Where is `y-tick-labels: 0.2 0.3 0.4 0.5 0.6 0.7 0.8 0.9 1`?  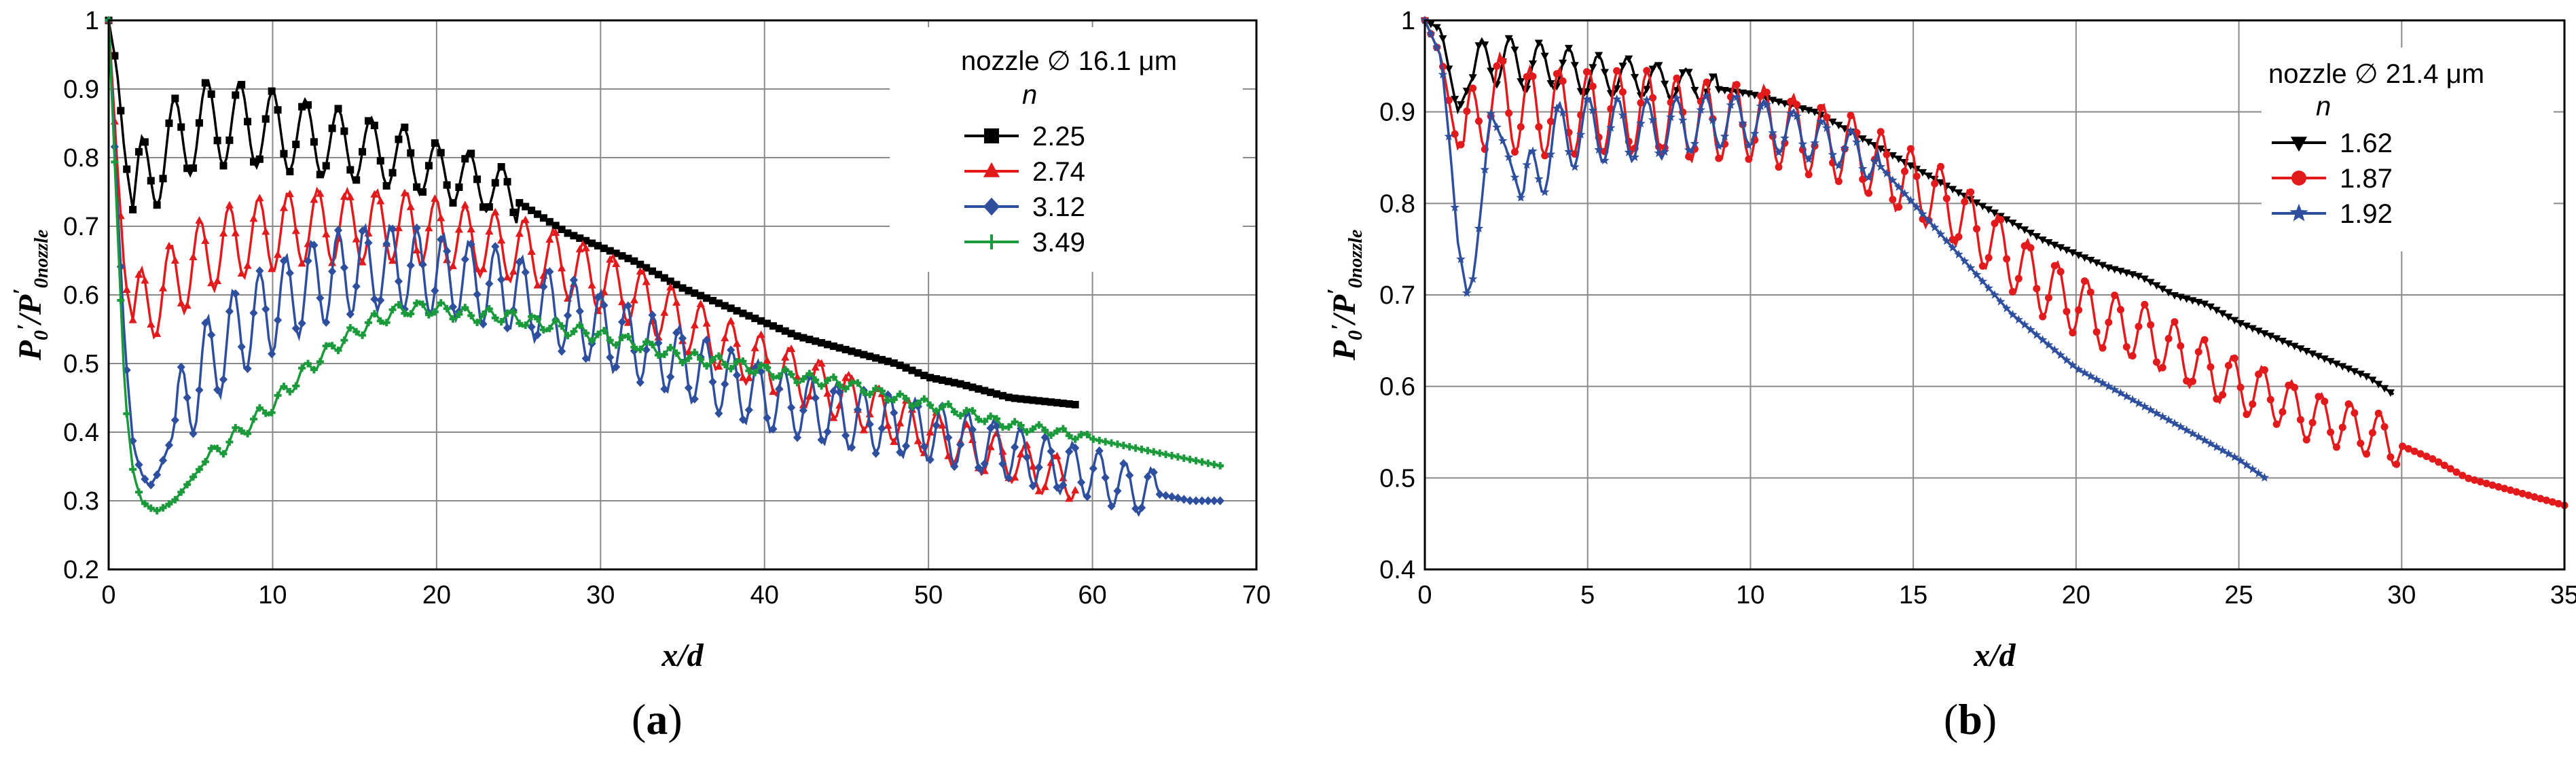
y-tick-labels: 0.2 0.3 0.4 0.5 0.6 0.7 0.8 0.9 1 is located at coordinates (81, 295).